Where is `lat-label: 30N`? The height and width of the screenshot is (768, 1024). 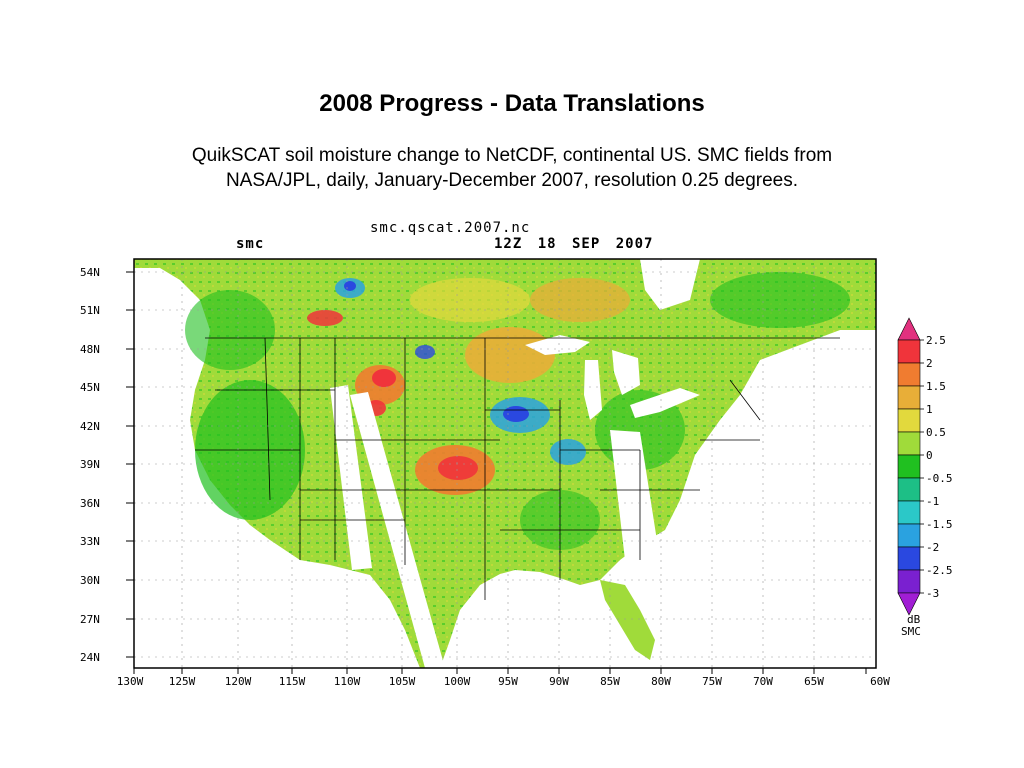 lat-label: 30N is located at coordinates (90, 580).